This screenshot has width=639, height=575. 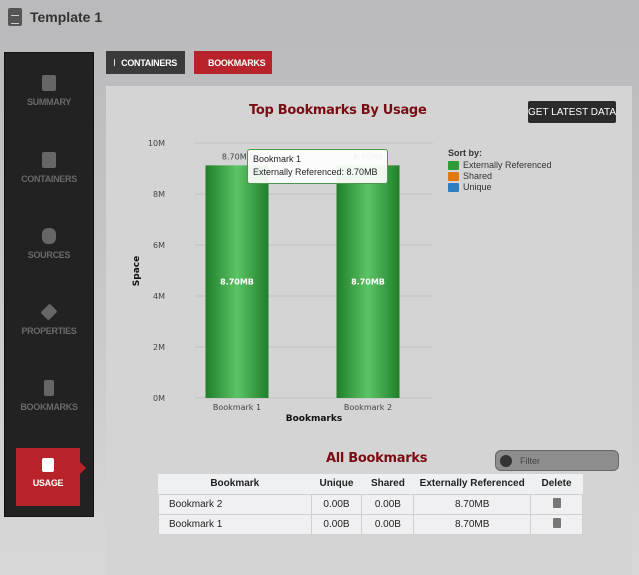 I want to click on sidebar-item-sources: SOURCES, so click(x=49, y=244).